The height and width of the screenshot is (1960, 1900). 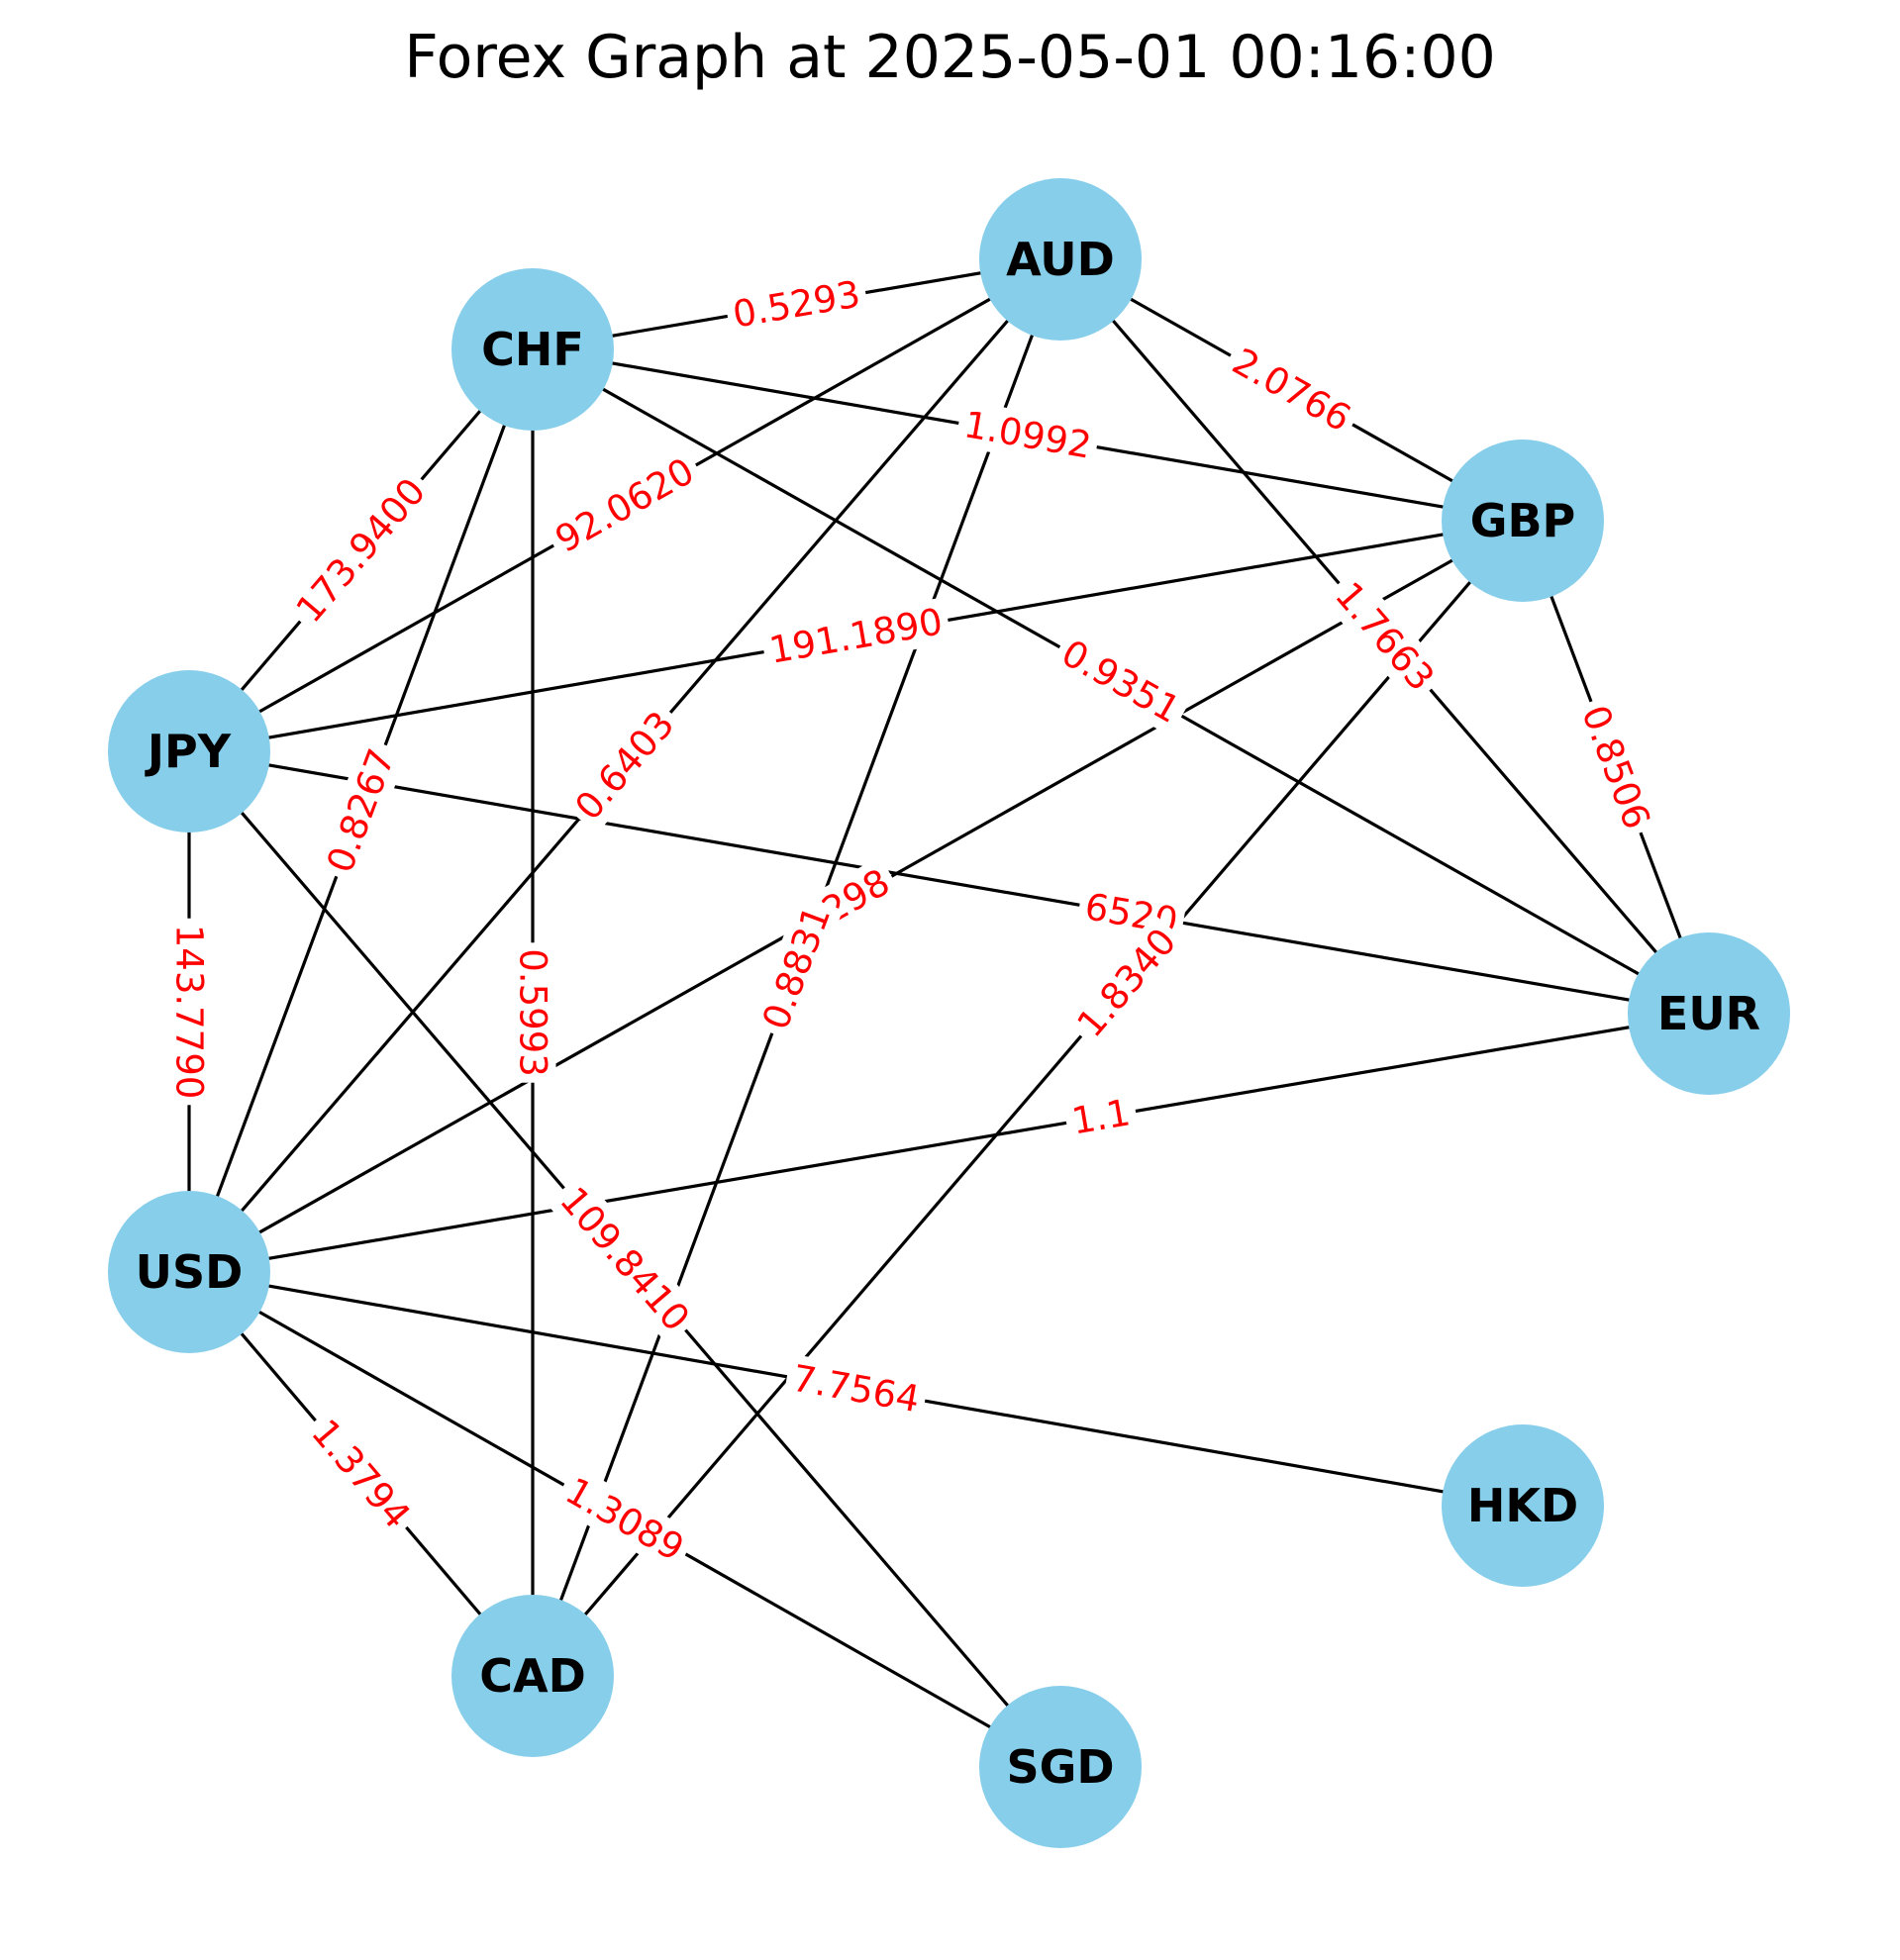 I want to click on node-gbp: GBP, so click(x=1523, y=521).